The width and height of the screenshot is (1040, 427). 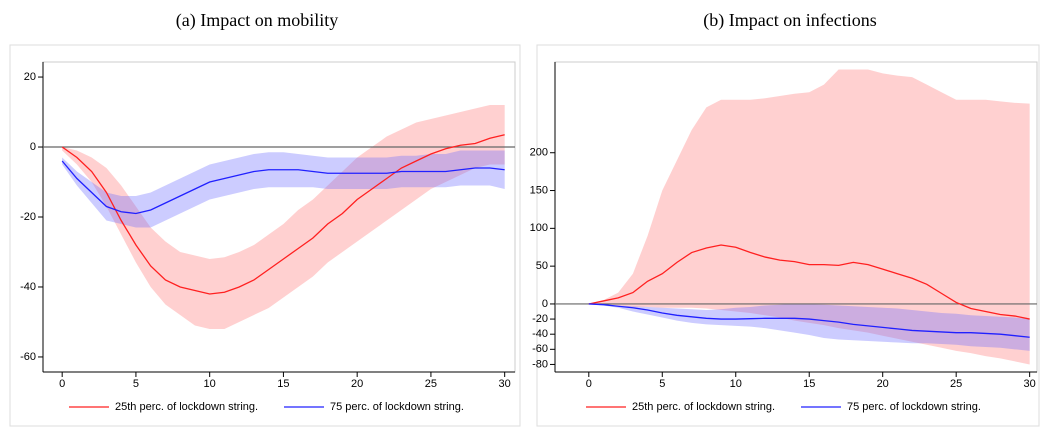 What do you see at coordinates (30, 77) in the screenshot?
I see `y-tick-label: 20` at bounding box center [30, 77].